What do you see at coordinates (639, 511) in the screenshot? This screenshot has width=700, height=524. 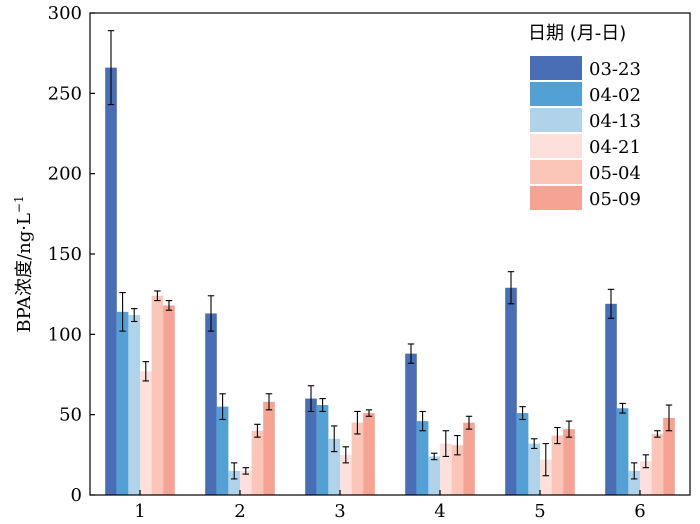 I see `x-tick-label: 6` at bounding box center [639, 511].